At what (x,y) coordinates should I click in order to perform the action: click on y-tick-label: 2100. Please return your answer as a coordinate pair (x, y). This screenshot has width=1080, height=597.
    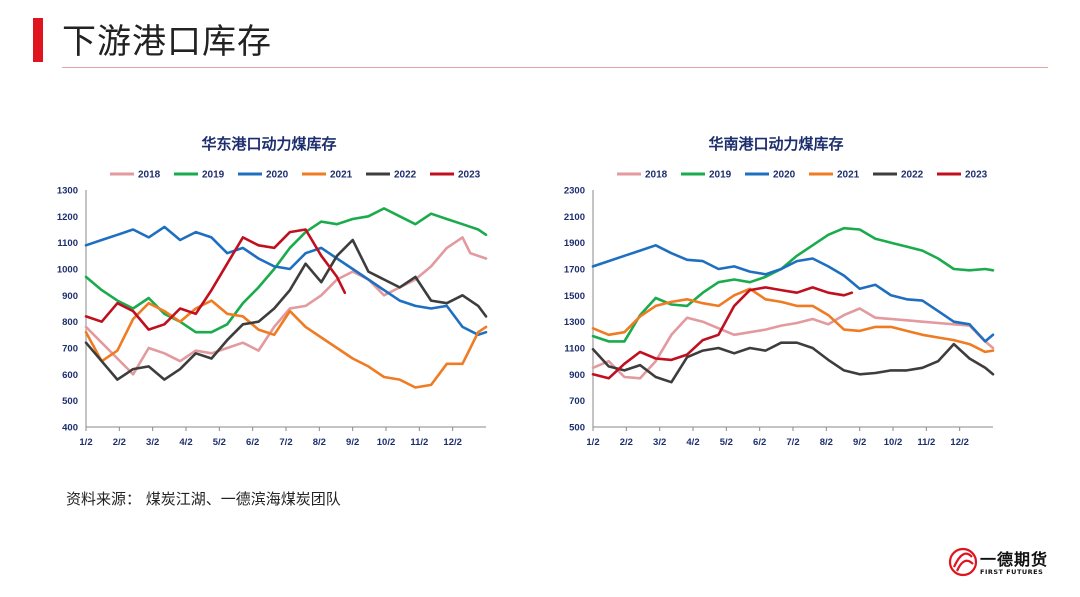
    Looking at the image, I should click on (574, 217).